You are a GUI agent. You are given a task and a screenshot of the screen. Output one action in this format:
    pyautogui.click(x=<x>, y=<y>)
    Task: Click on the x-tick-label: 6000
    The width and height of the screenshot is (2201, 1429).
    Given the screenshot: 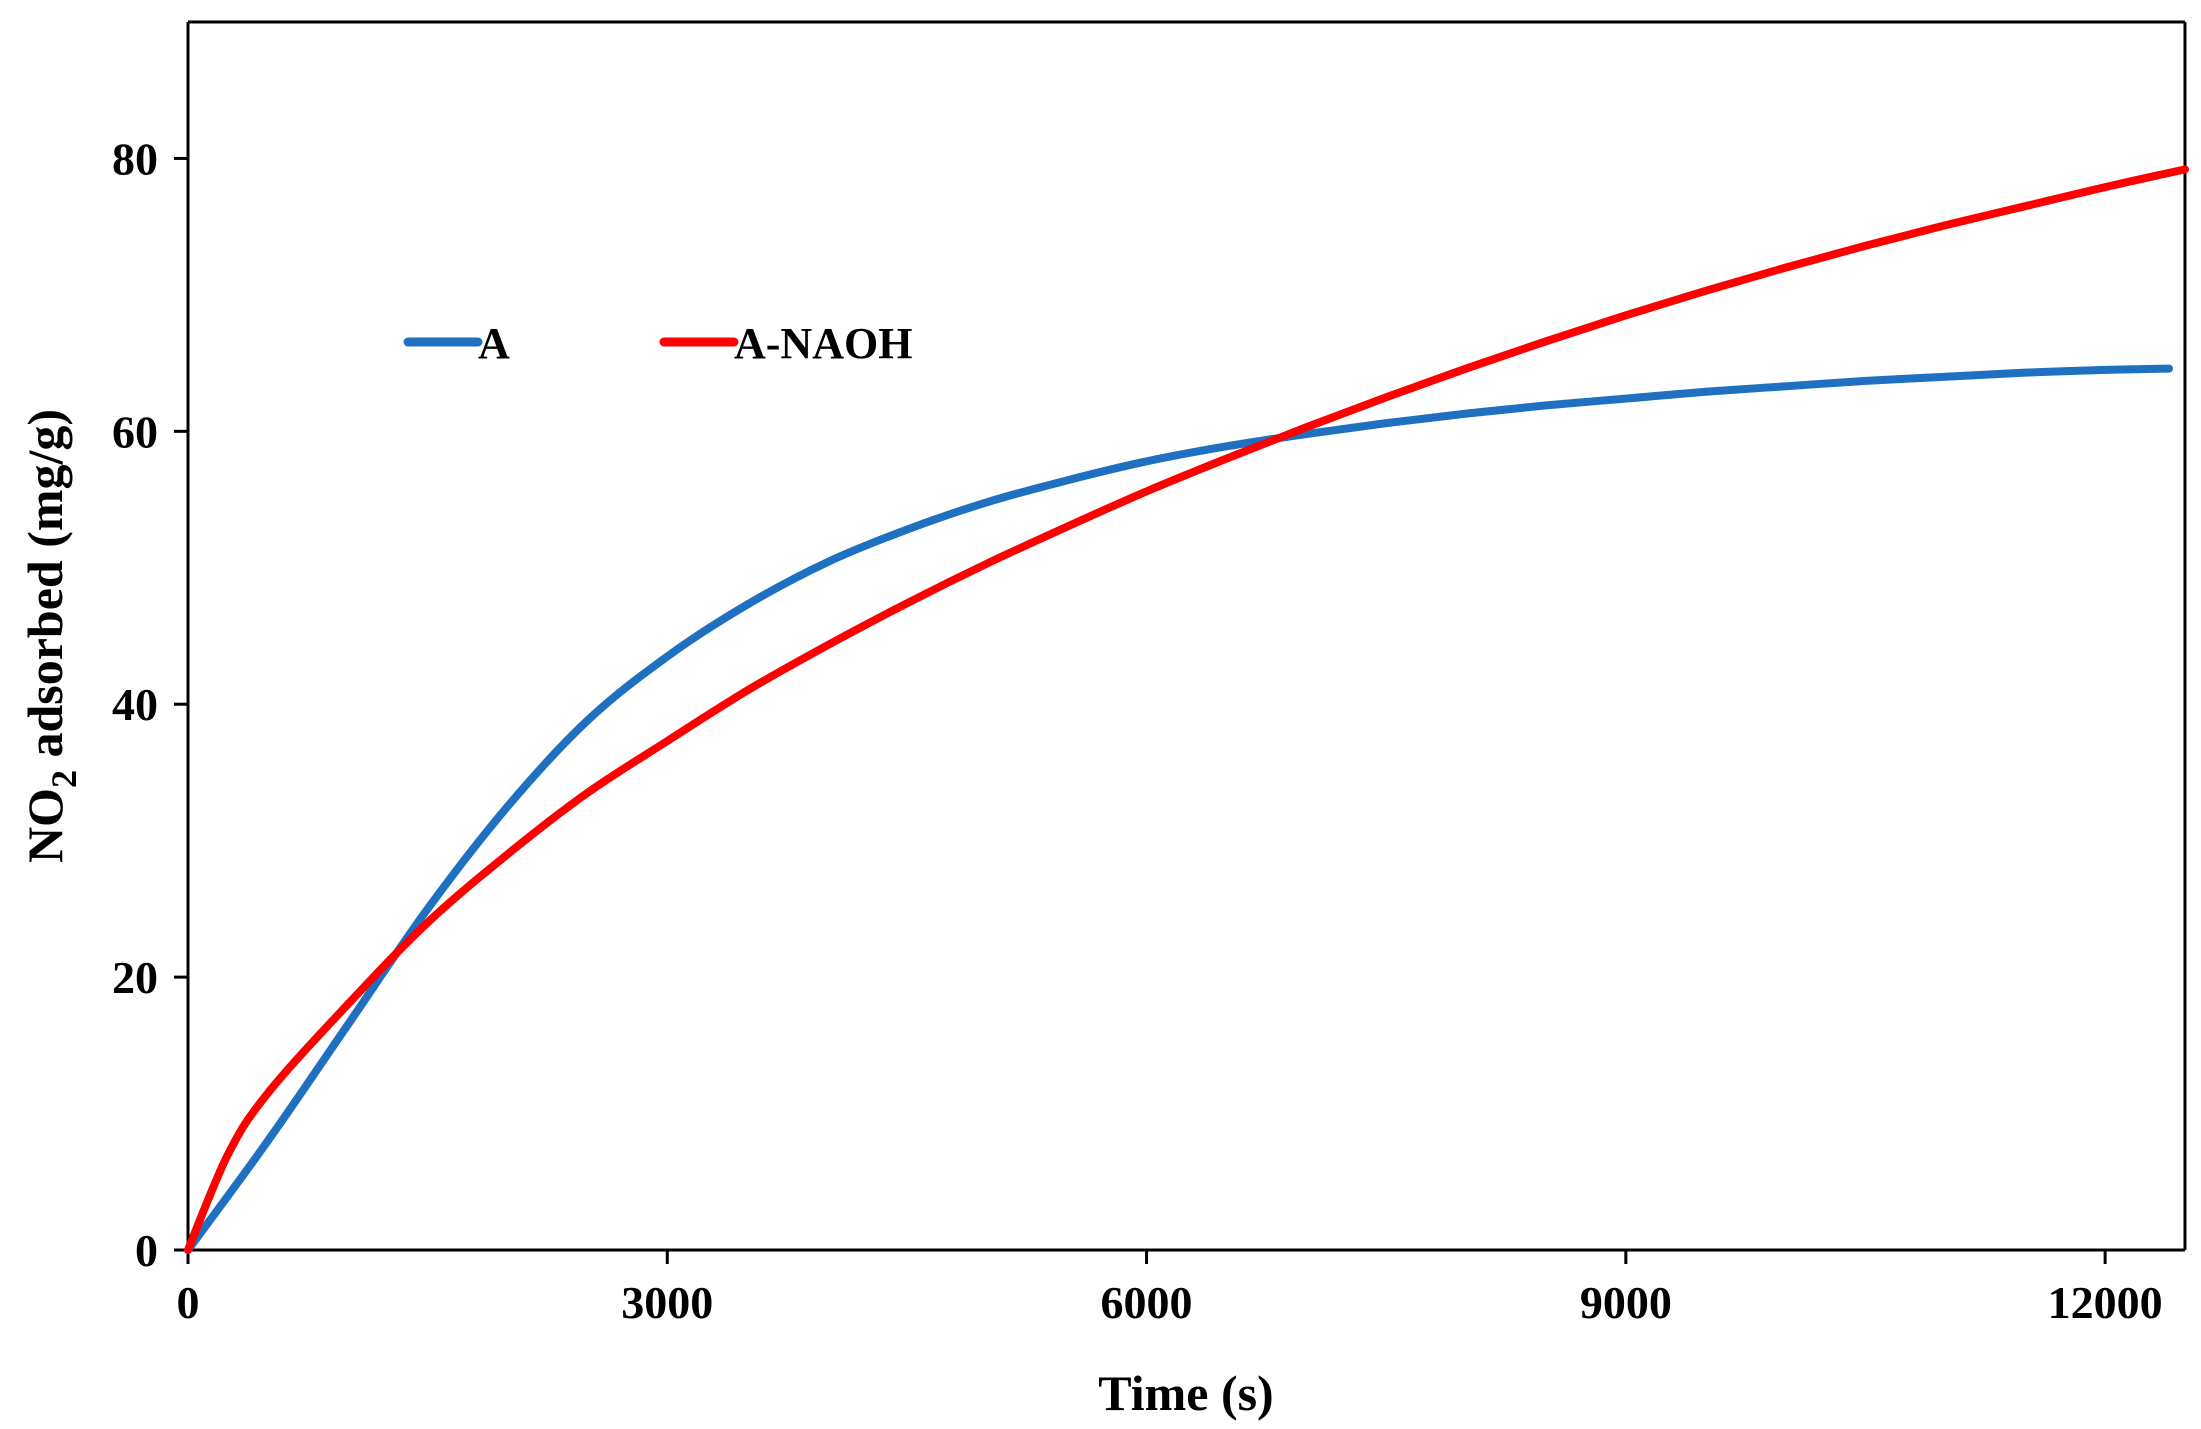 What is the action you would take?
    pyautogui.click(x=1147, y=1302)
    